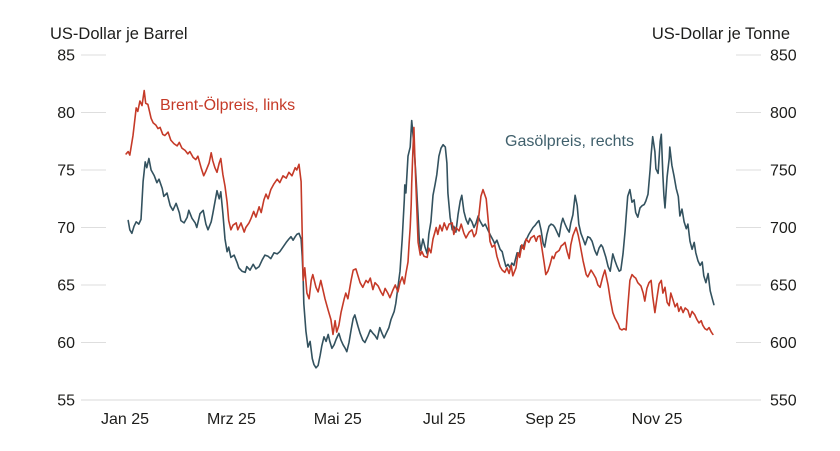 The height and width of the screenshot is (451, 840). What do you see at coordinates (66, 56) in the screenshot?
I see `left-axis-tick-label: 85` at bounding box center [66, 56].